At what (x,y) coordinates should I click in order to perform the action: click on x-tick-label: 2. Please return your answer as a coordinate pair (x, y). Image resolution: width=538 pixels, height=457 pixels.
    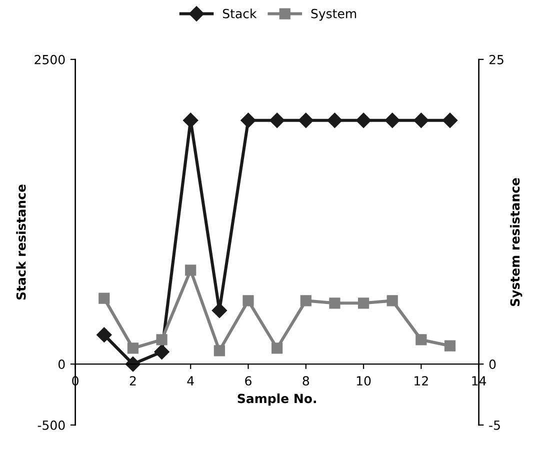
    Looking at the image, I should click on (133, 381).